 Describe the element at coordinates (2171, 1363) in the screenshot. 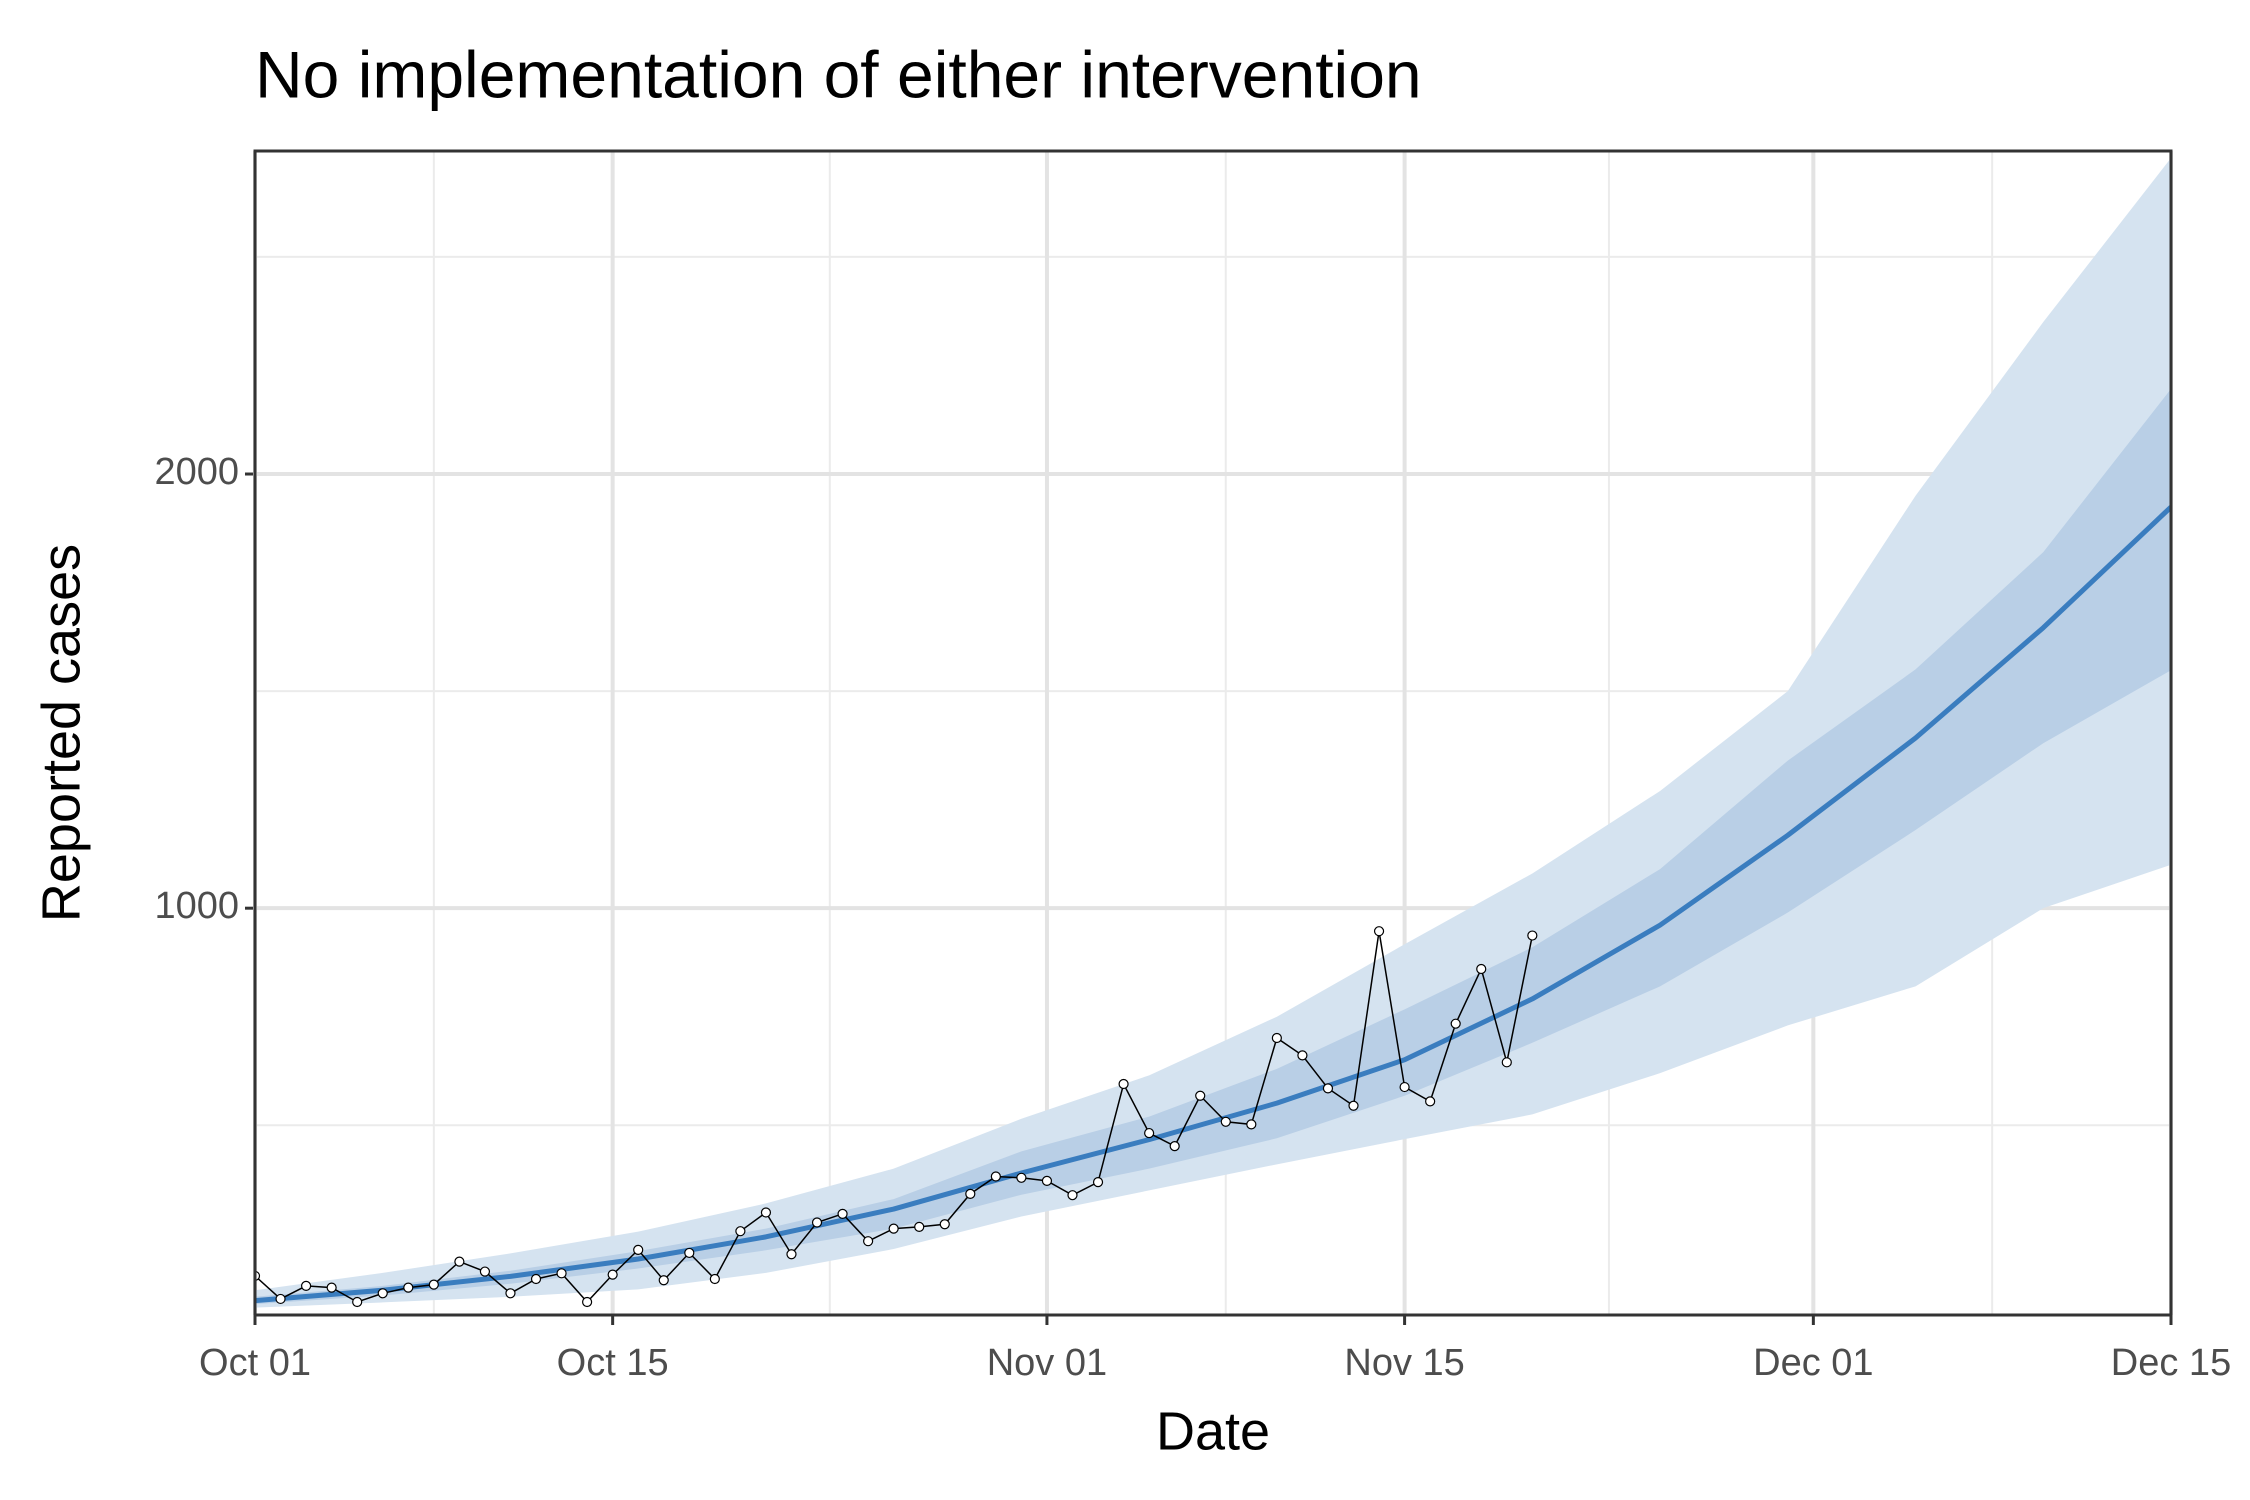

I see `x-tick-label: Dec 15` at that location.